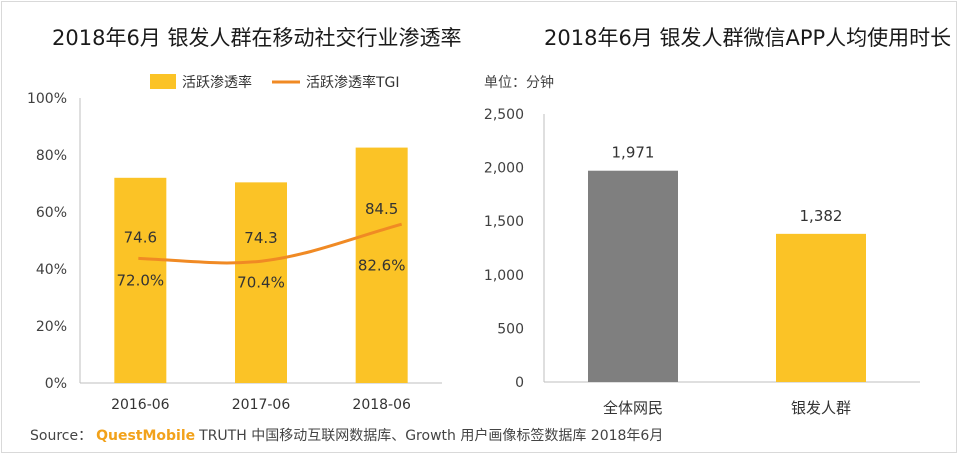 The width and height of the screenshot is (960, 456). What do you see at coordinates (51, 270) in the screenshot?
I see `left-y-tick-label: 40%` at bounding box center [51, 270].